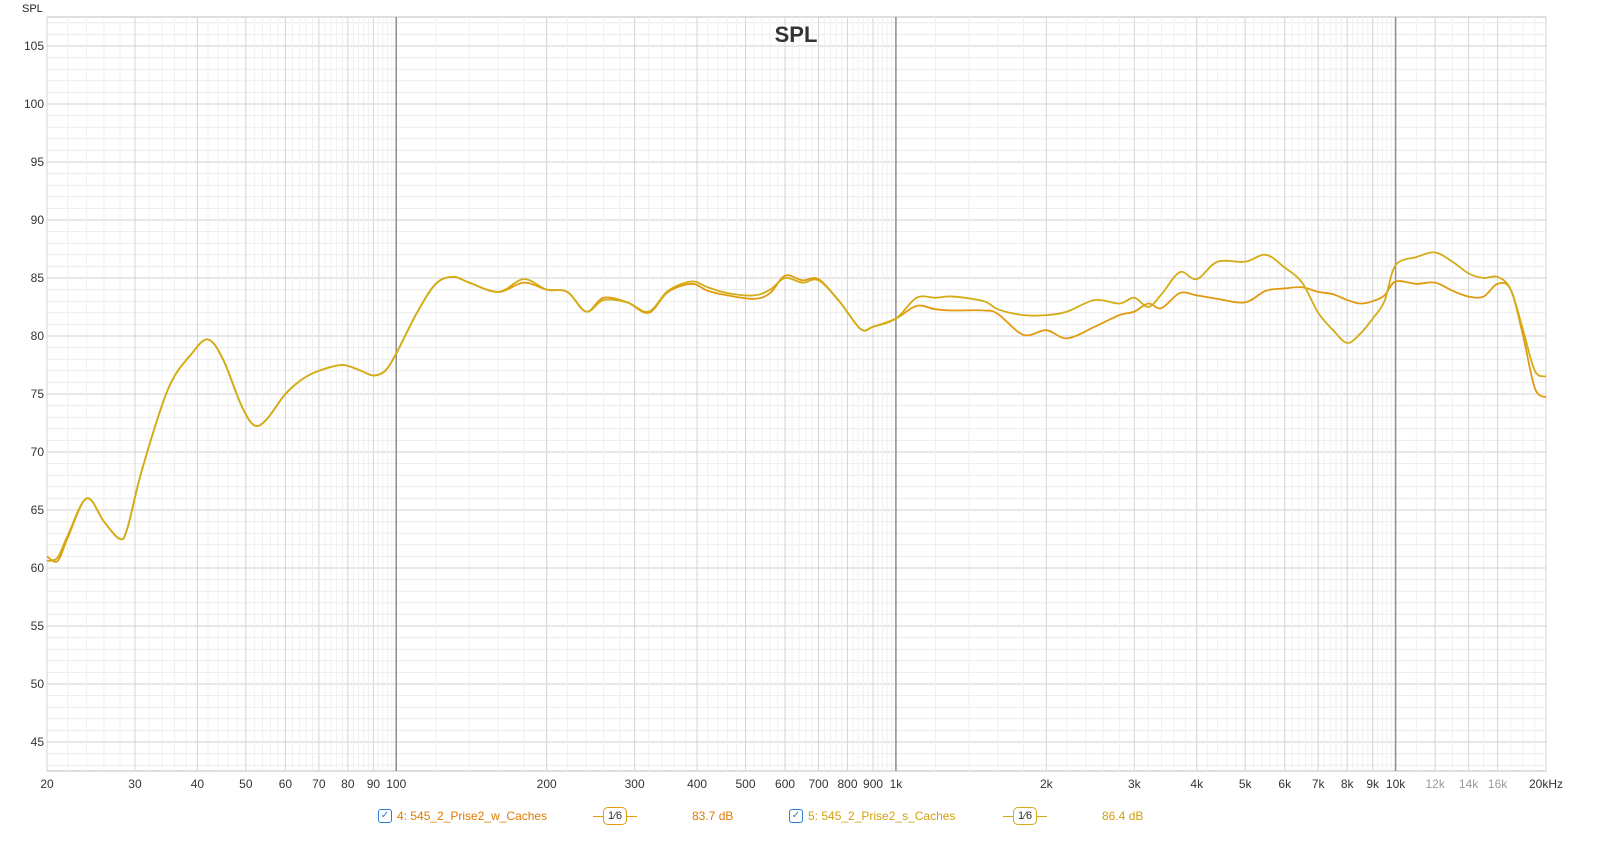  Describe the element at coordinates (1348, 784) in the screenshot. I see `x-tick-label: 8k` at that location.